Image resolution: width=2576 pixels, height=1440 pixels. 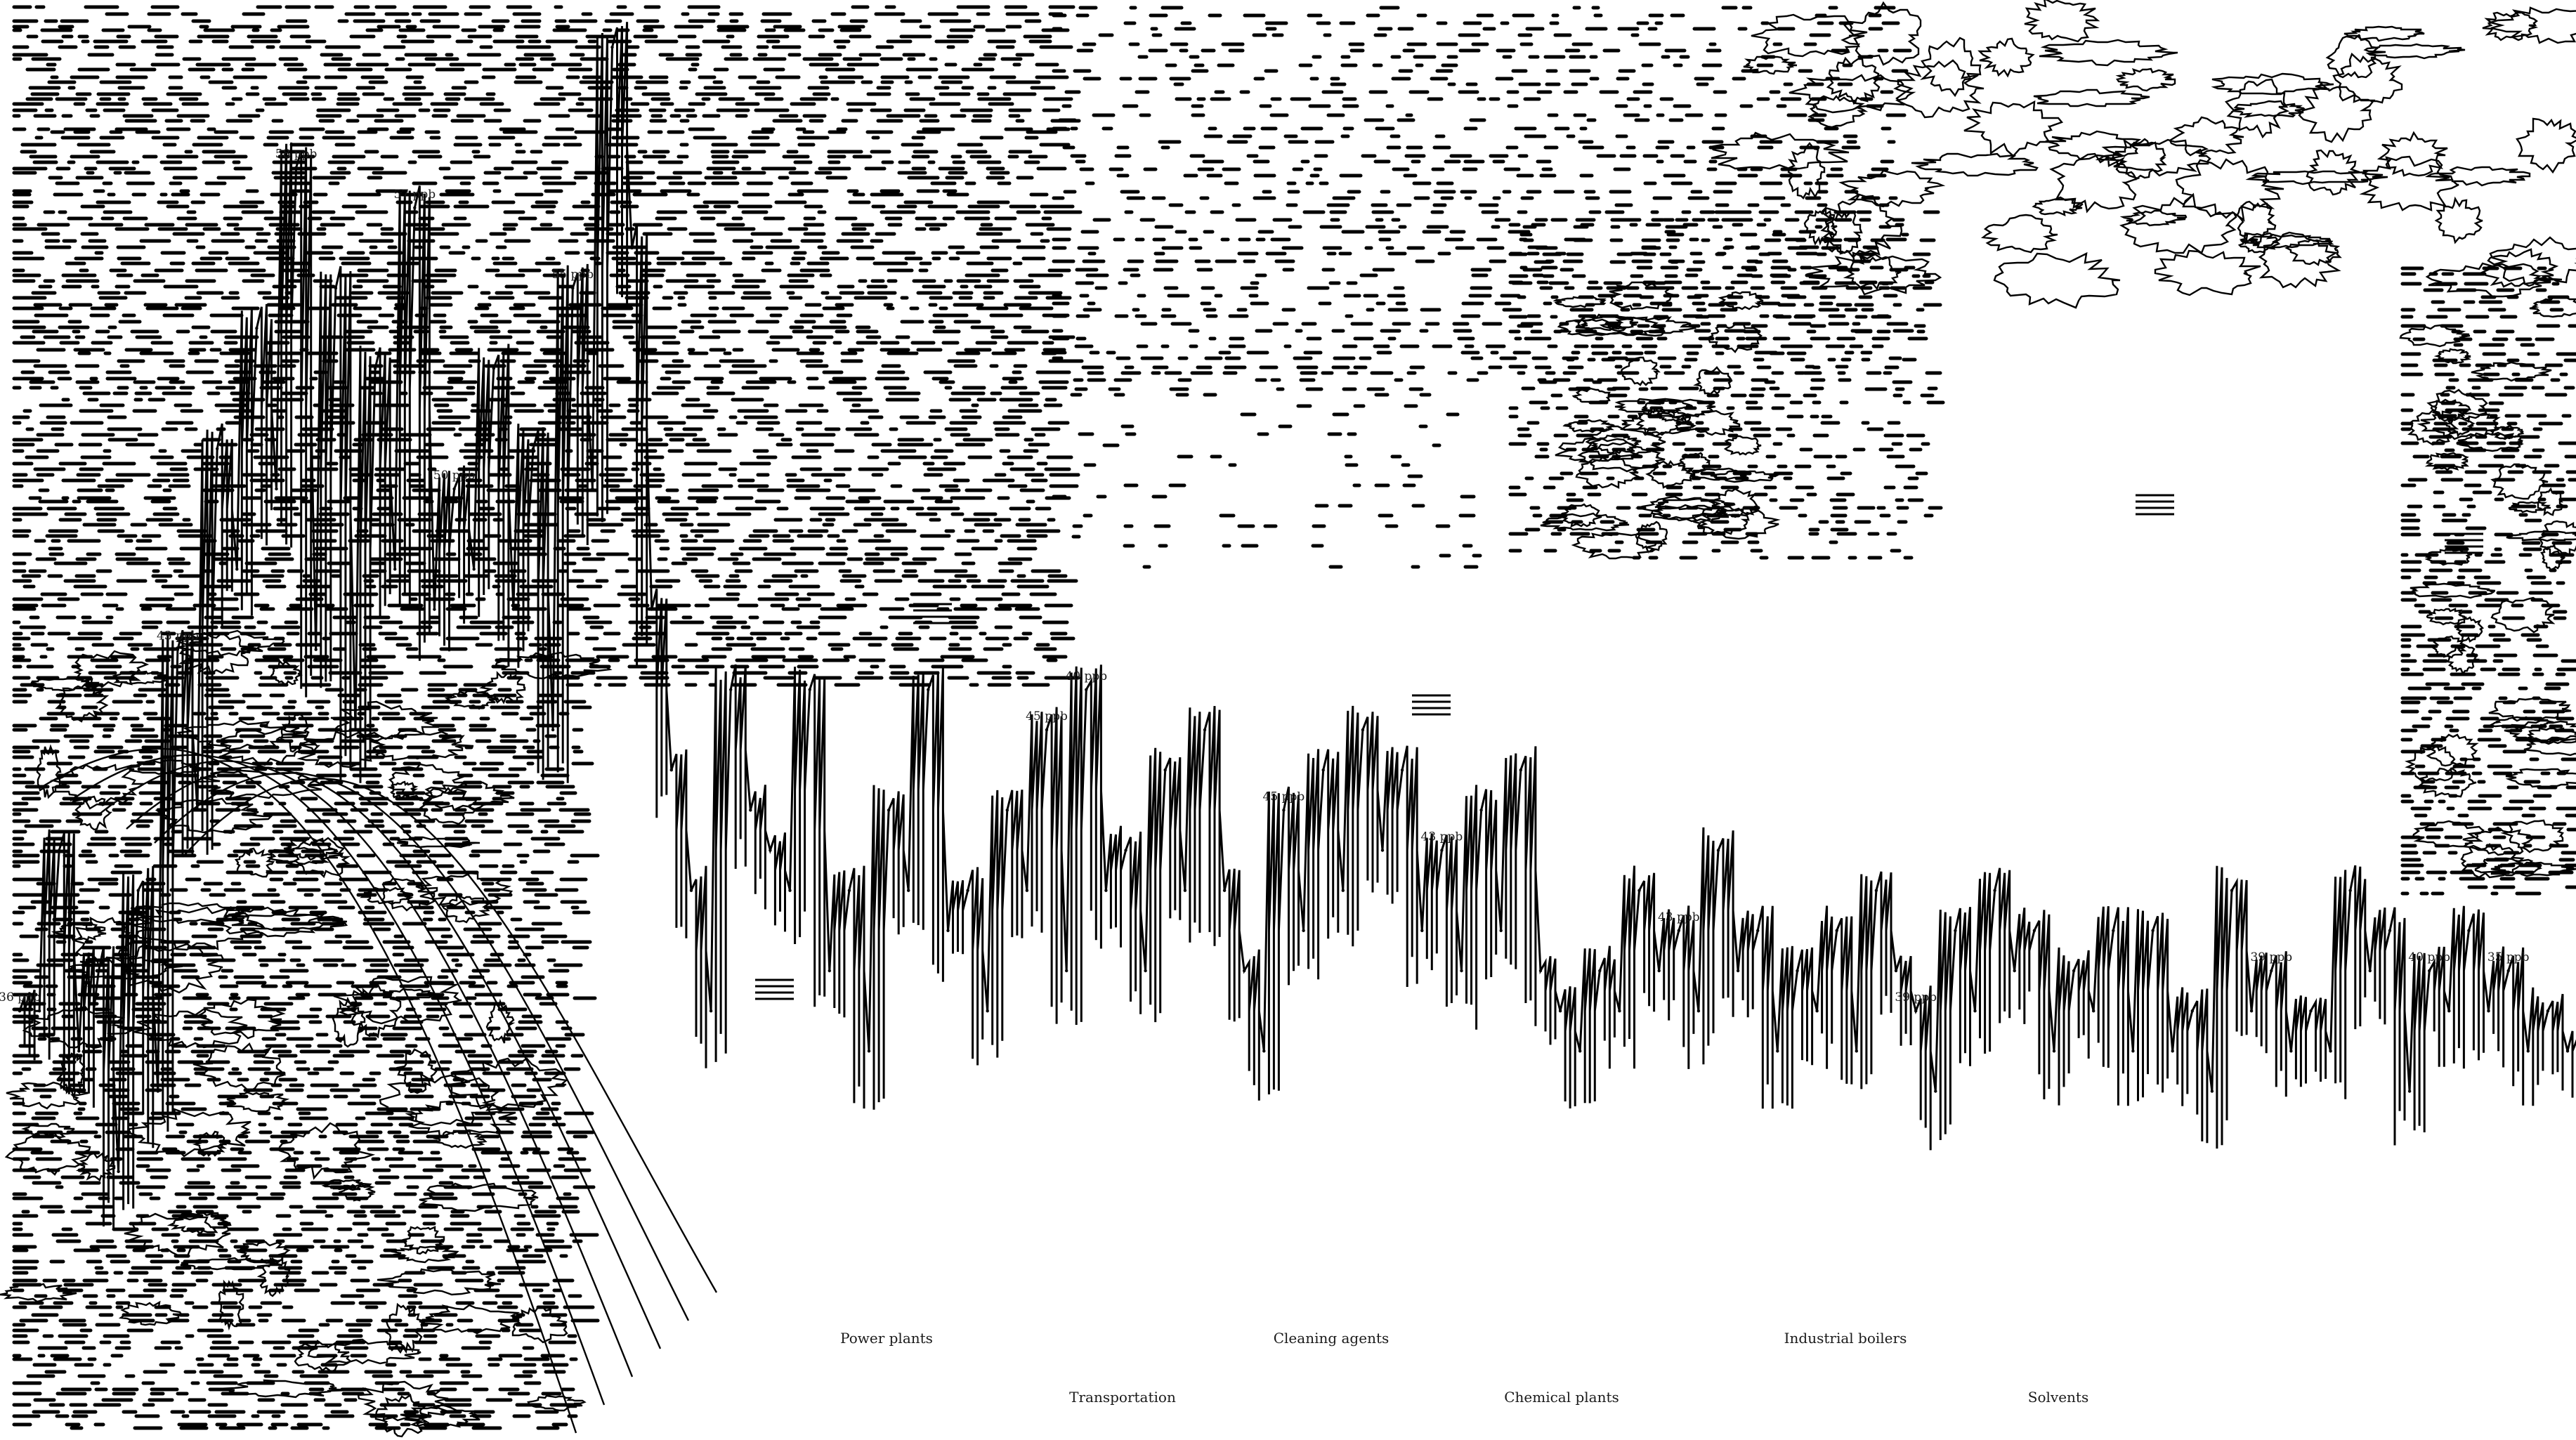 What do you see at coordinates (20, 997) in the screenshot?
I see `peak-value-label: 36 ppb` at bounding box center [20, 997].